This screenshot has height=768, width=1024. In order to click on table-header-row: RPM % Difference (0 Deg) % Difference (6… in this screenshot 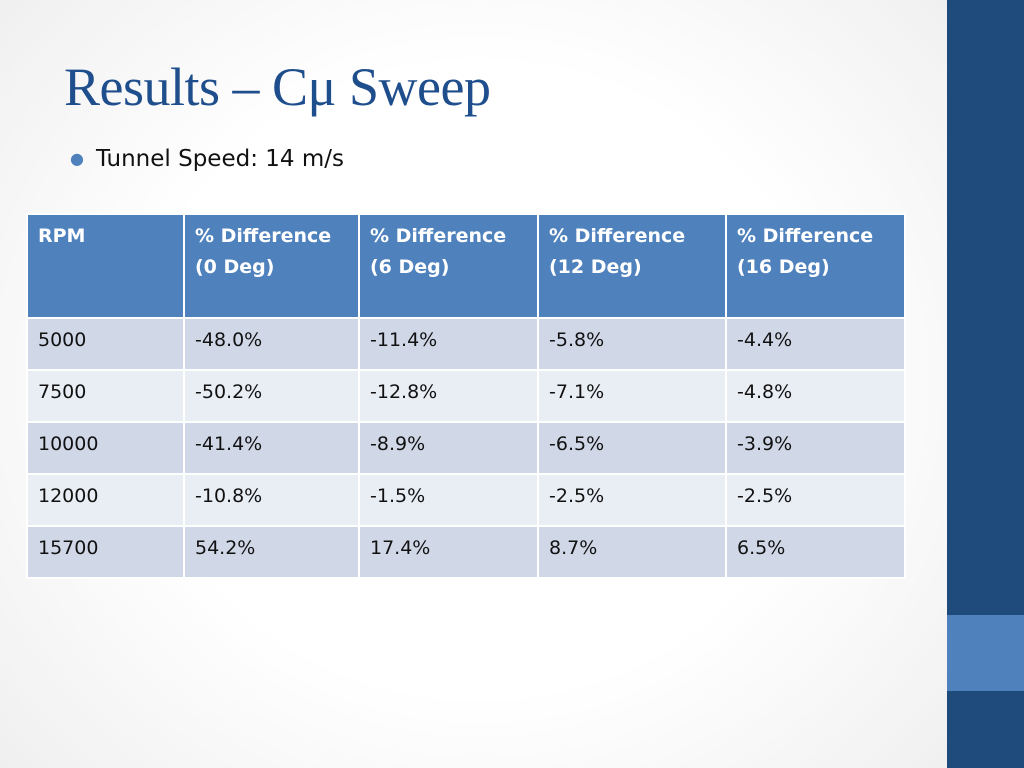, I will do `click(466, 266)`.